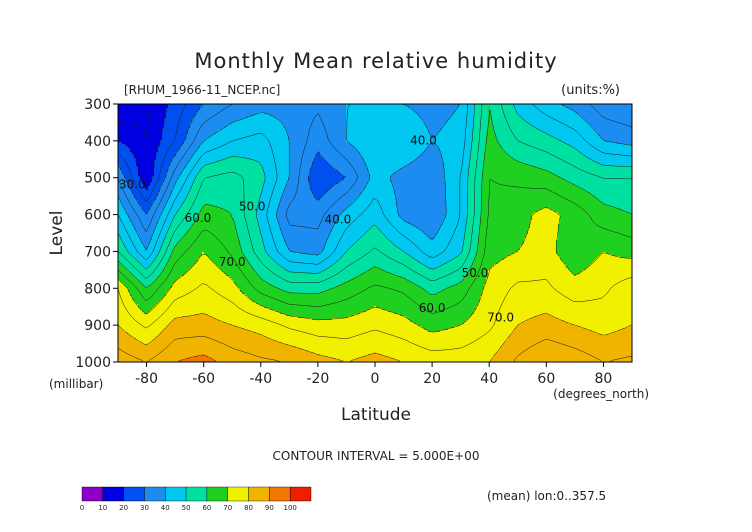 The image size is (752, 532). What do you see at coordinates (134, 121) in the screenshot?
I see `contour-line` at bounding box center [134, 121].